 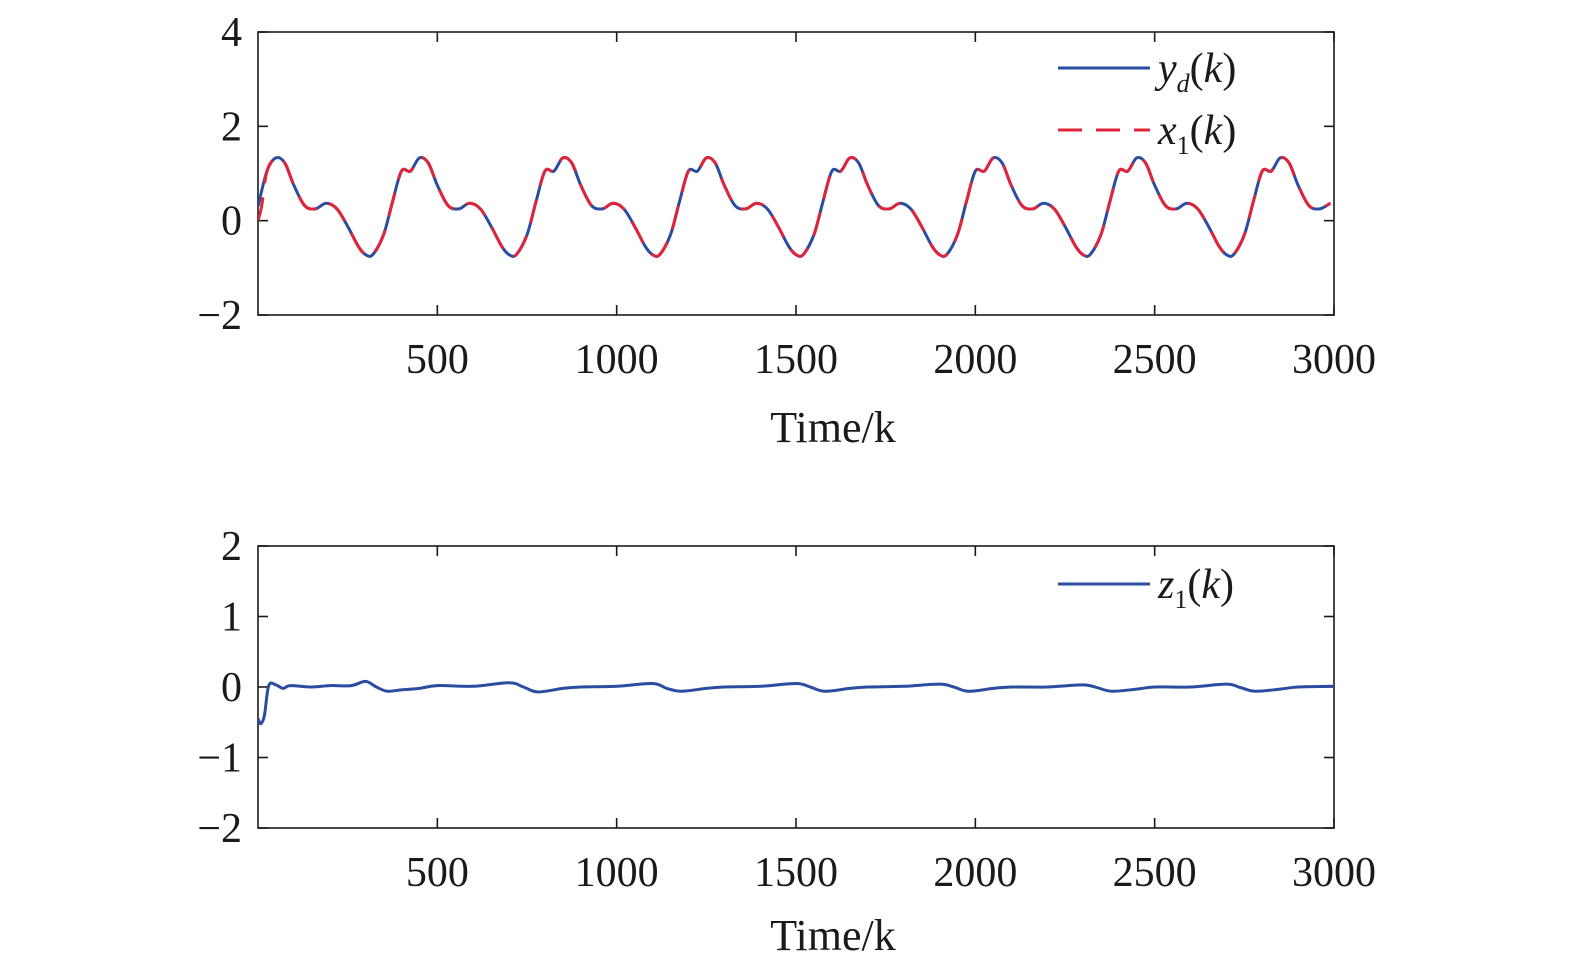 What do you see at coordinates (795, 207) in the screenshot?
I see `series-line-x1` at bounding box center [795, 207].